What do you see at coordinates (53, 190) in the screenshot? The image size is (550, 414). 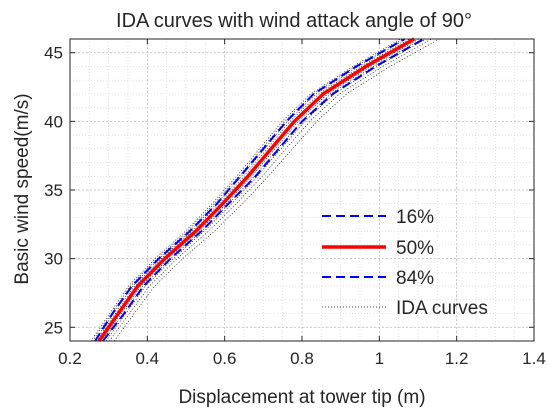 I see `y-tick-label: 35` at bounding box center [53, 190].